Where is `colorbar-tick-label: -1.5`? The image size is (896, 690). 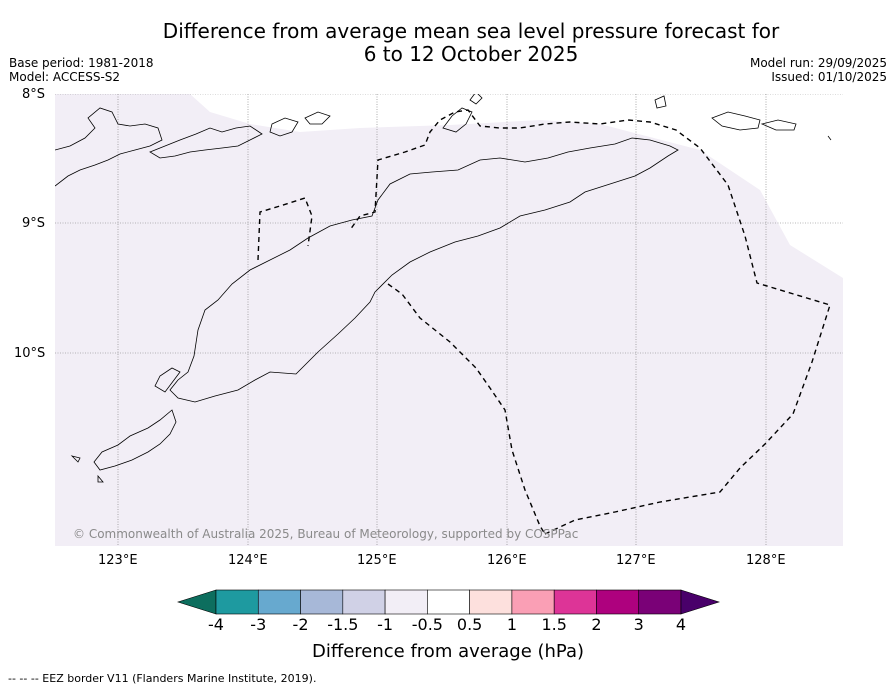
colorbar-tick-label: -1.5 is located at coordinates (343, 624).